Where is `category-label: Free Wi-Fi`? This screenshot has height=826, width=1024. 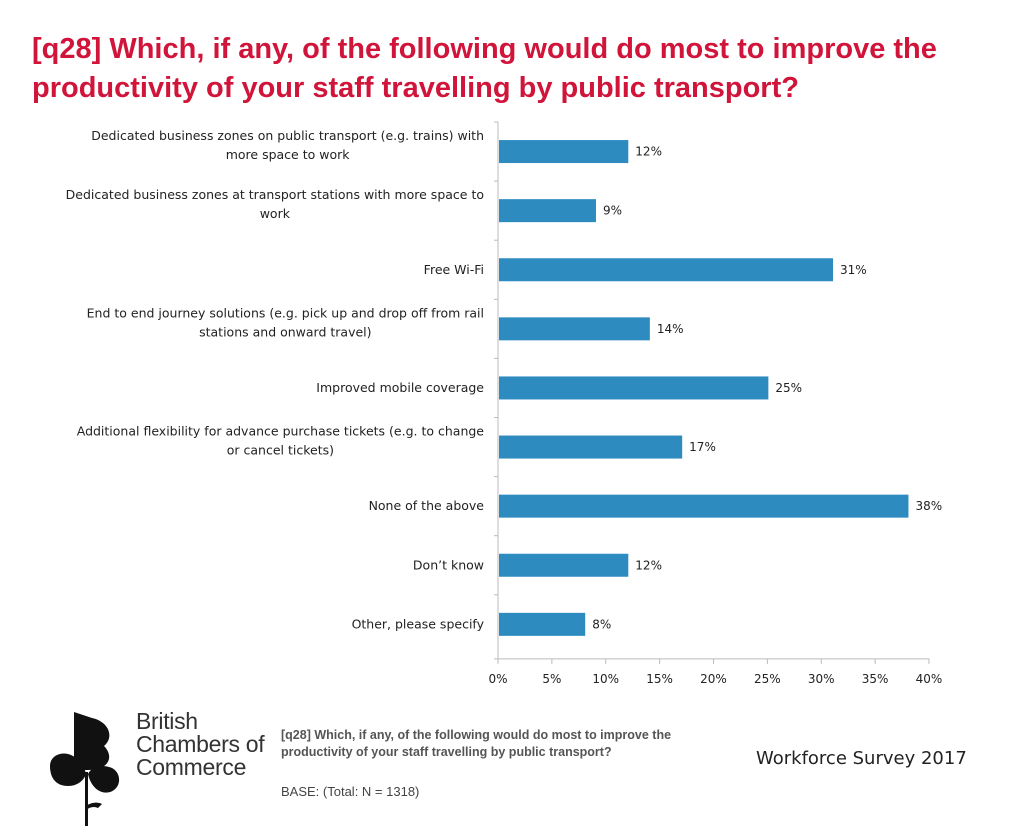
category-label: Free Wi-Fi is located at coordinates (454, 269).